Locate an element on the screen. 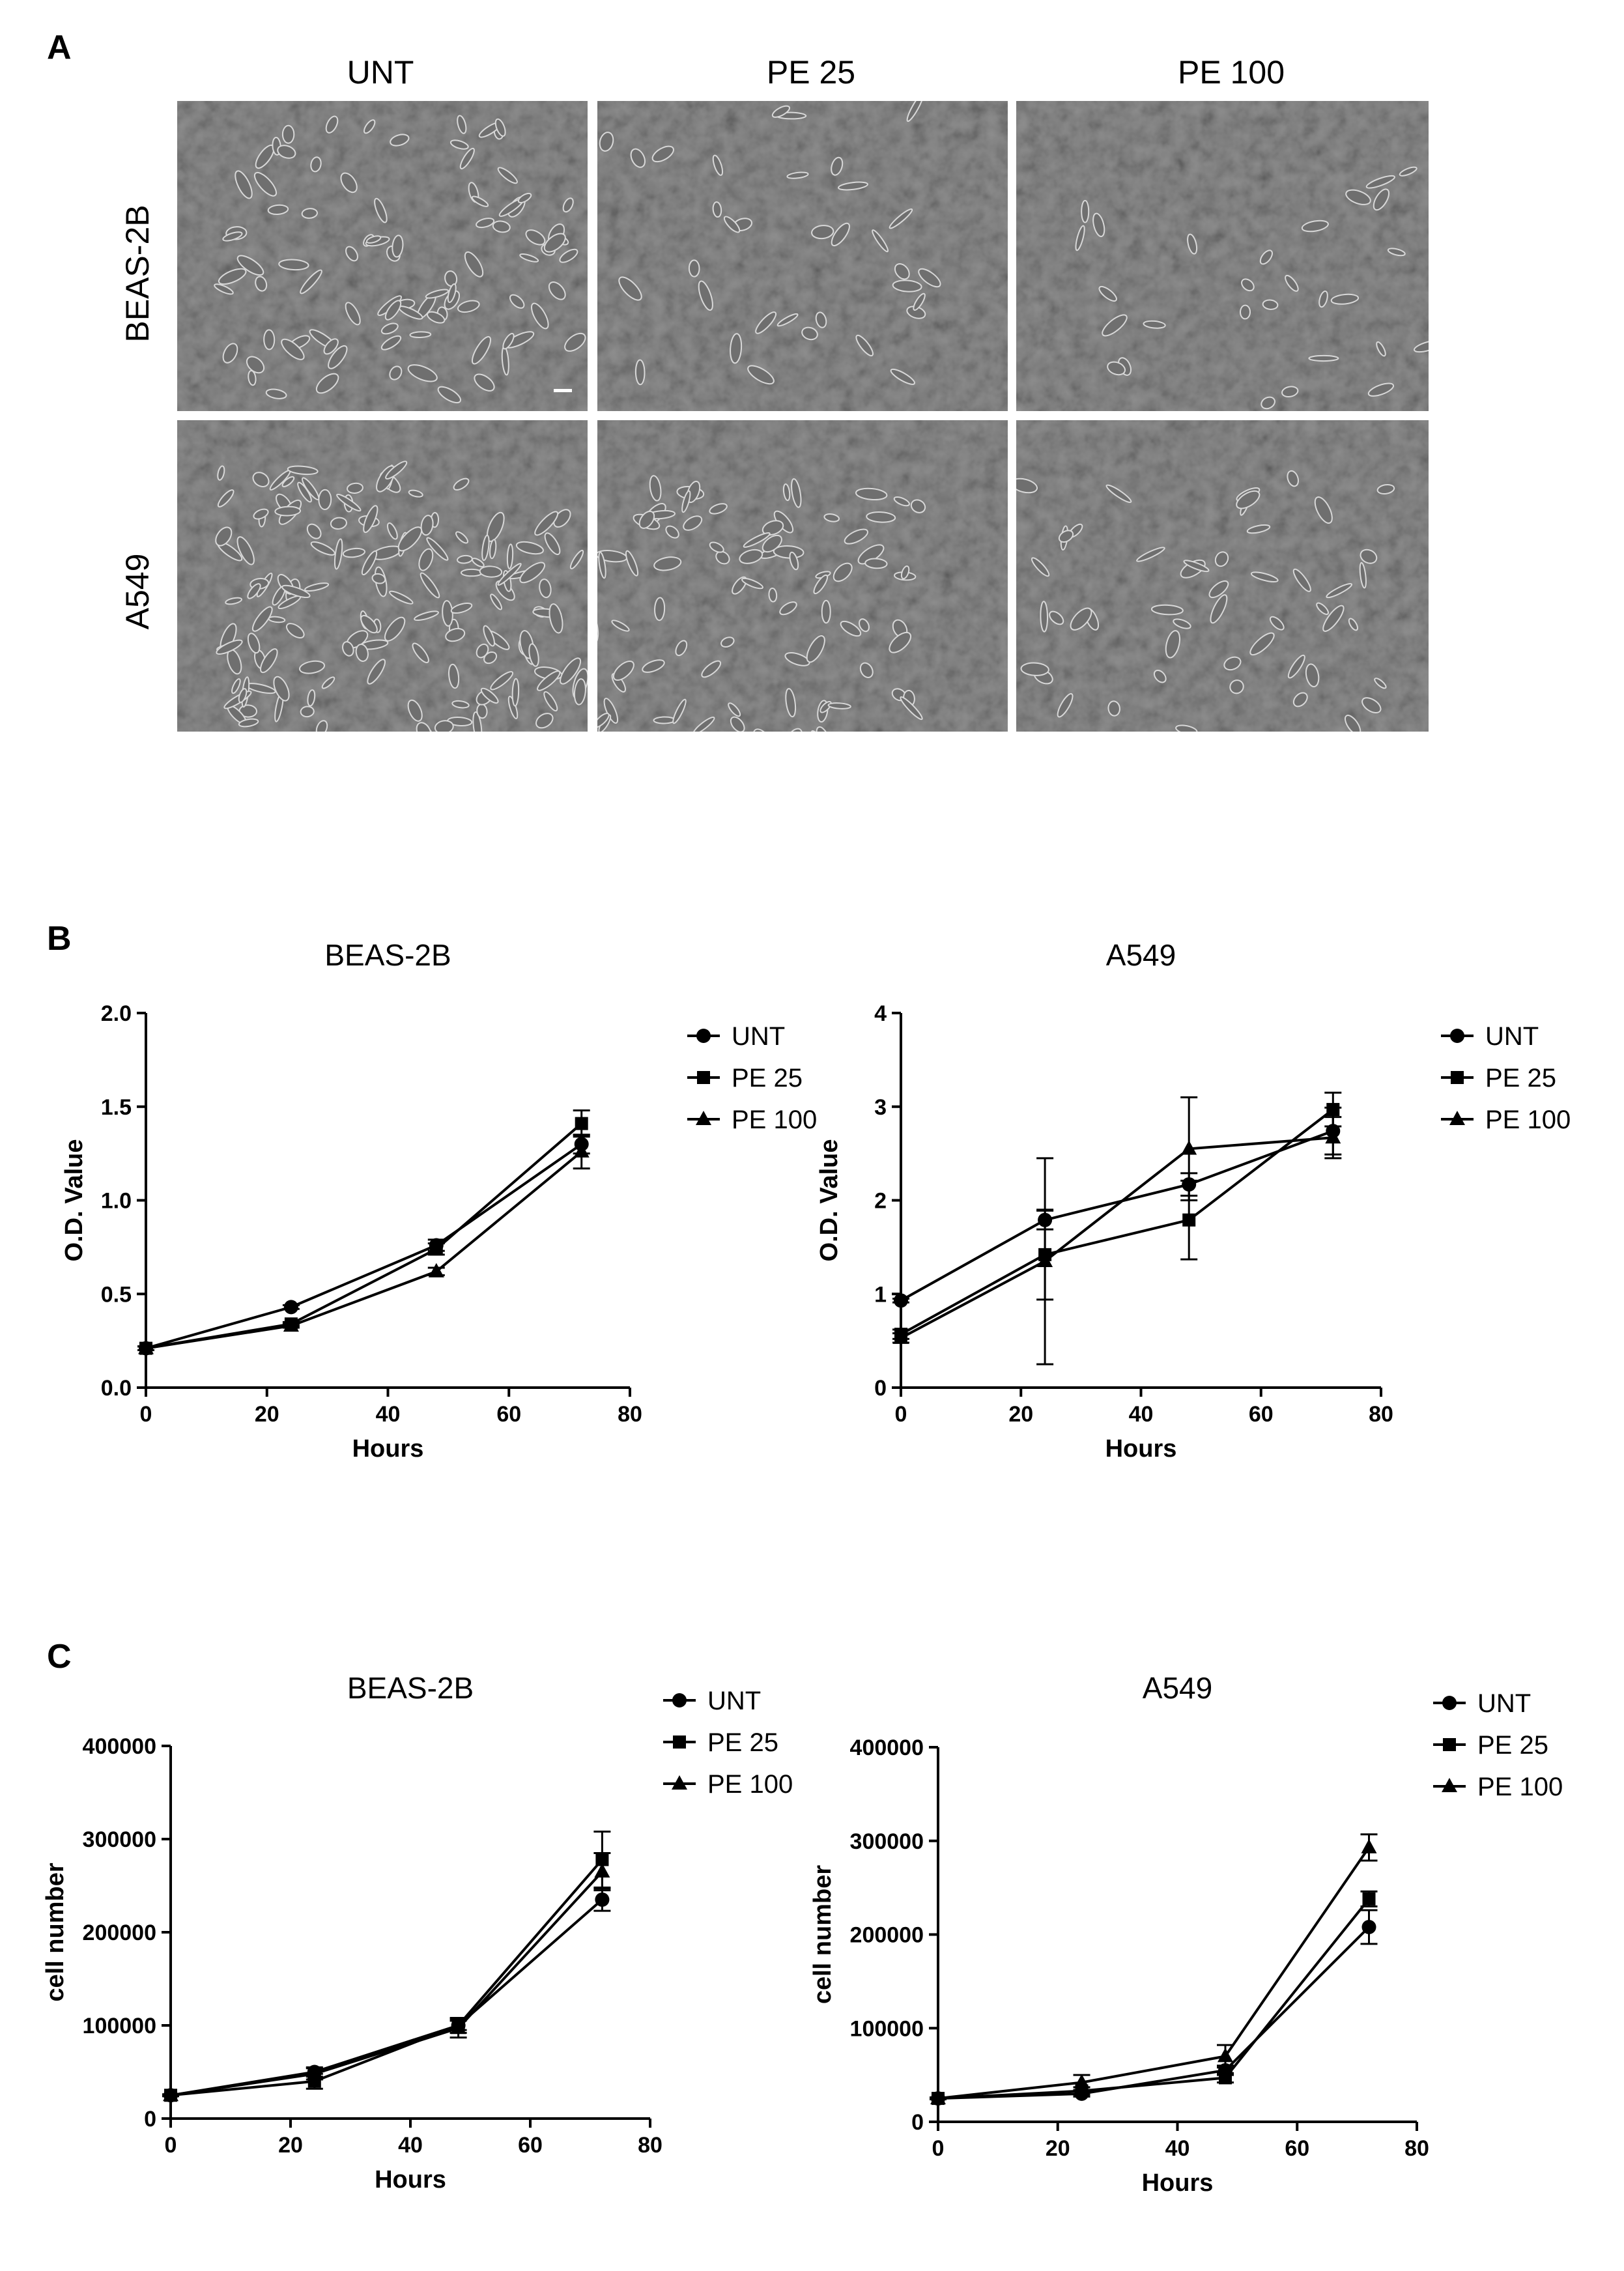  legend-label: UNT is located at coordinates (1504, 1703).